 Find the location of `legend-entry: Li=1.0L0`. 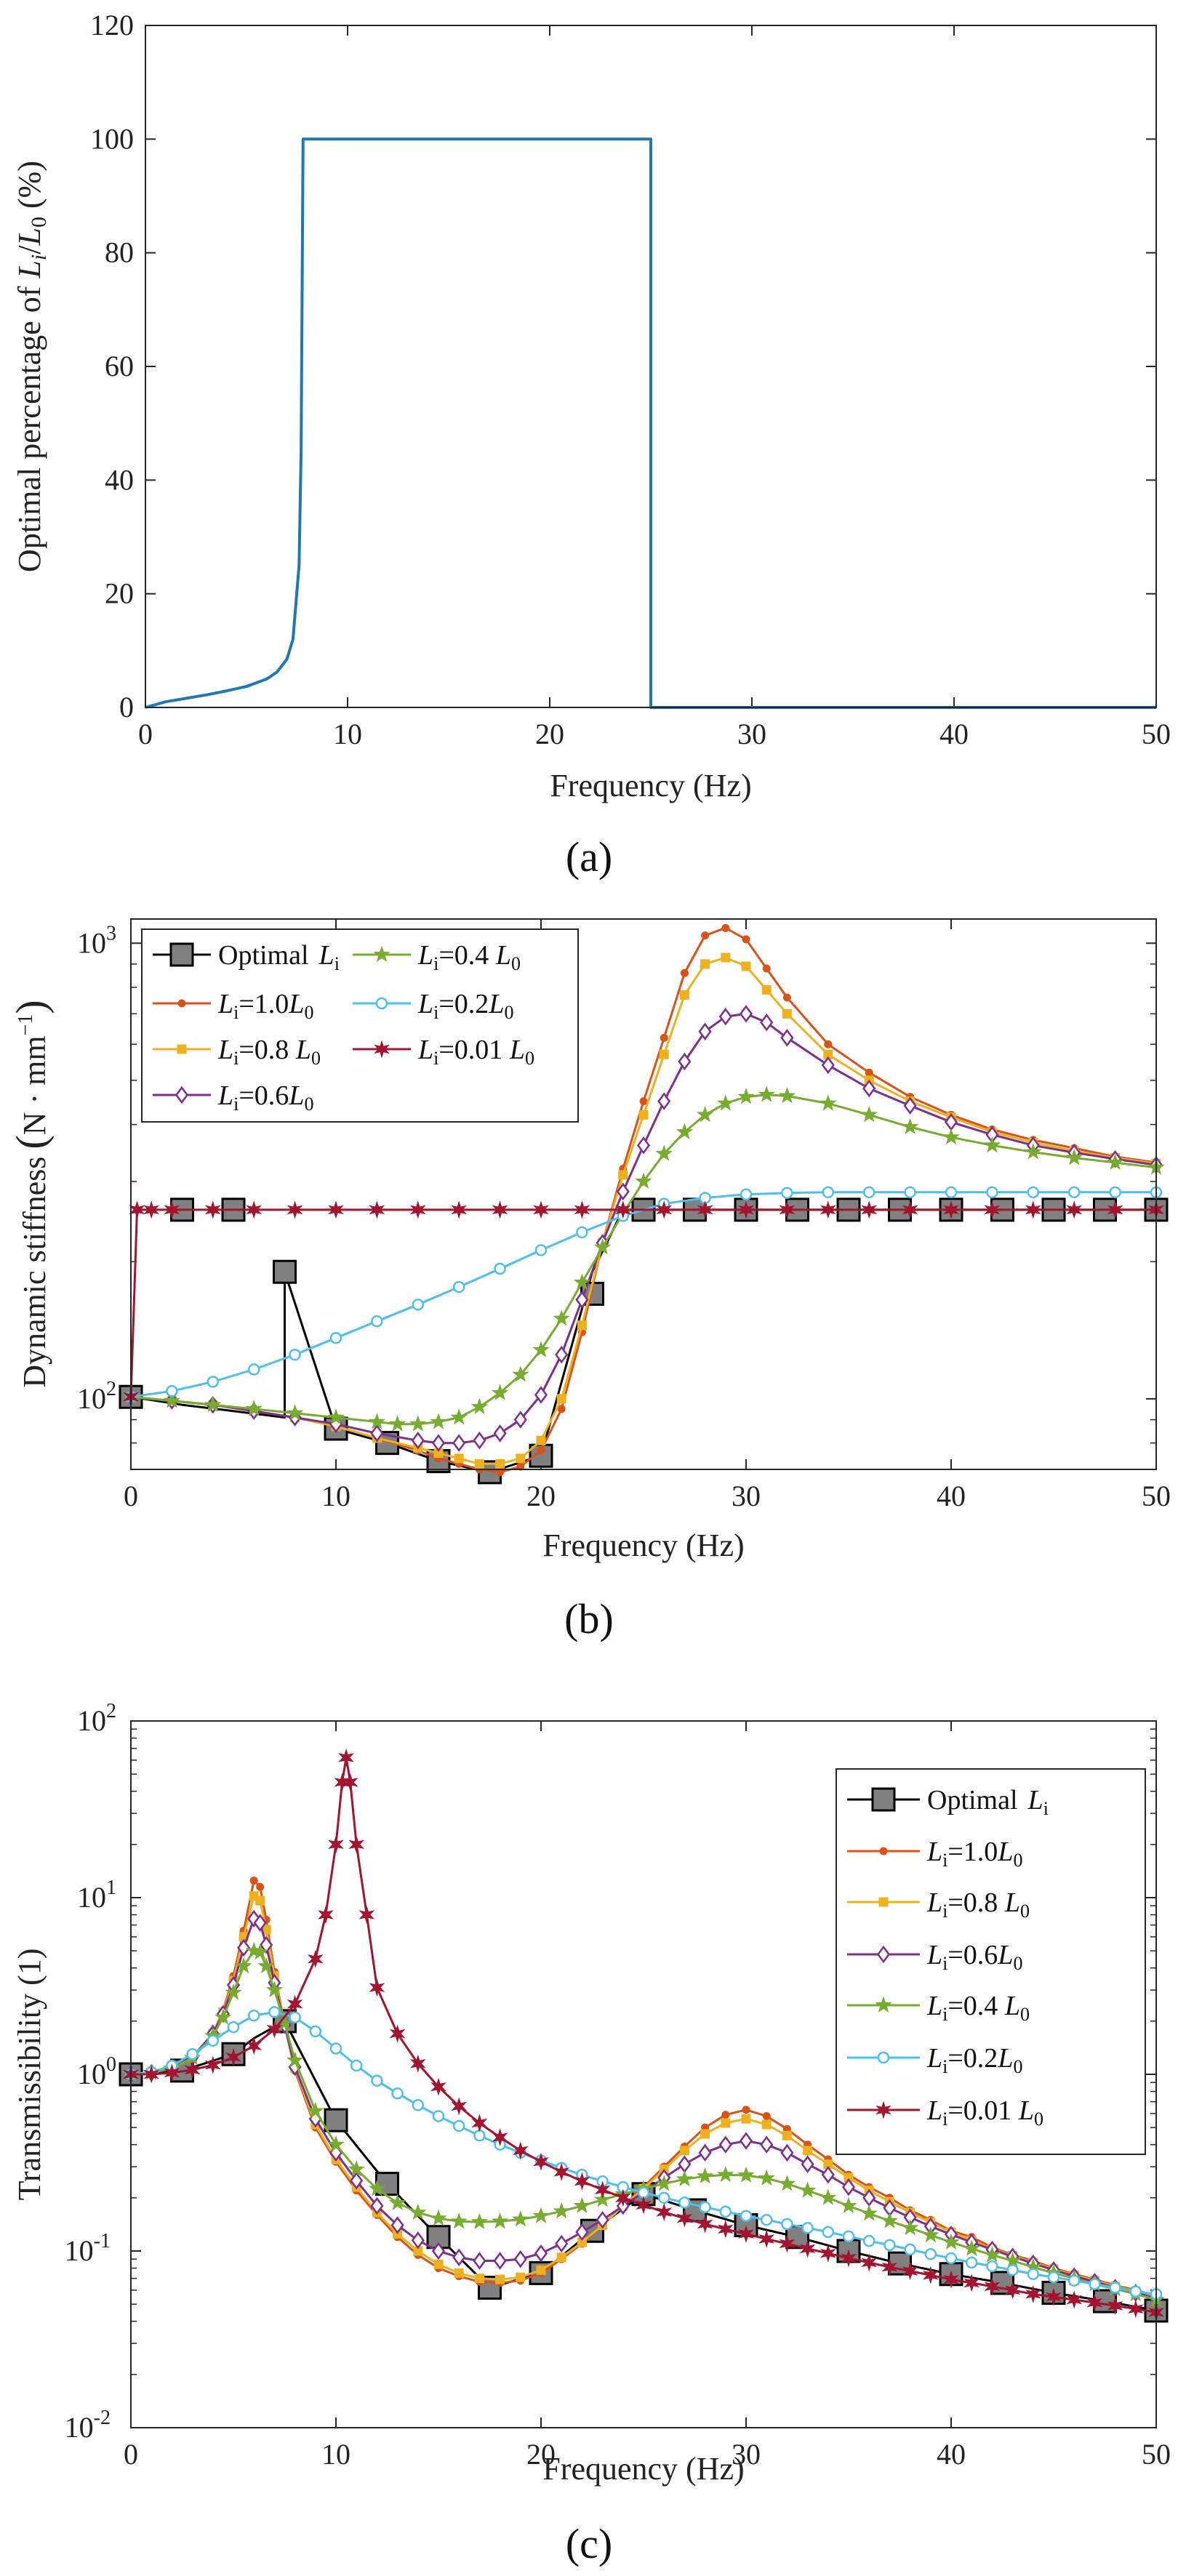

legend-entry: Li=1.0L0 is located at coordinates (233, 1006).